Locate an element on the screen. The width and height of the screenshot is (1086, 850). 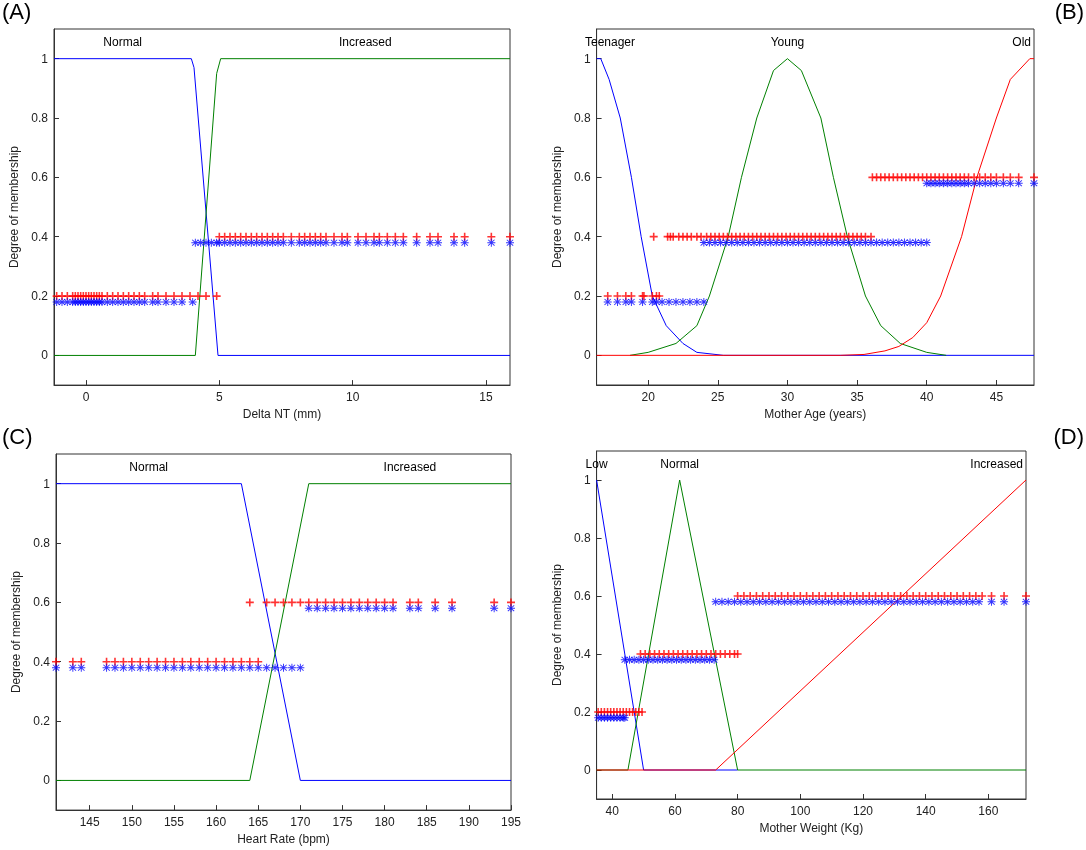
x-tick-label: 155 is located at coordinates (174, 822).